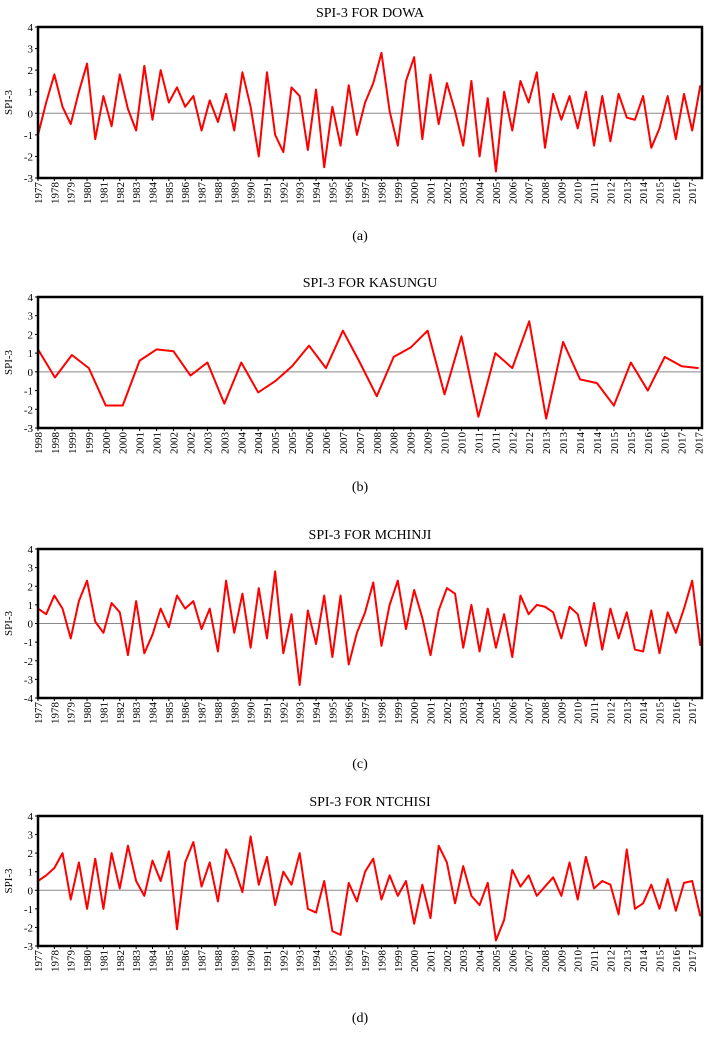  I want to click on x-tick-label: 1977, so click(39, 193).